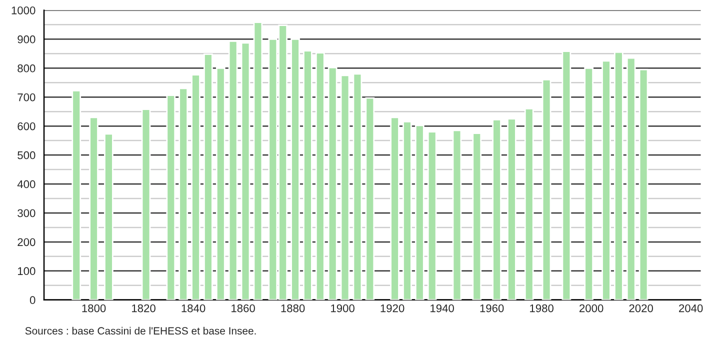 The height and width of the screenshot is (340, 710). I want to click on x-tick-label: 1800, so click(94, 308).